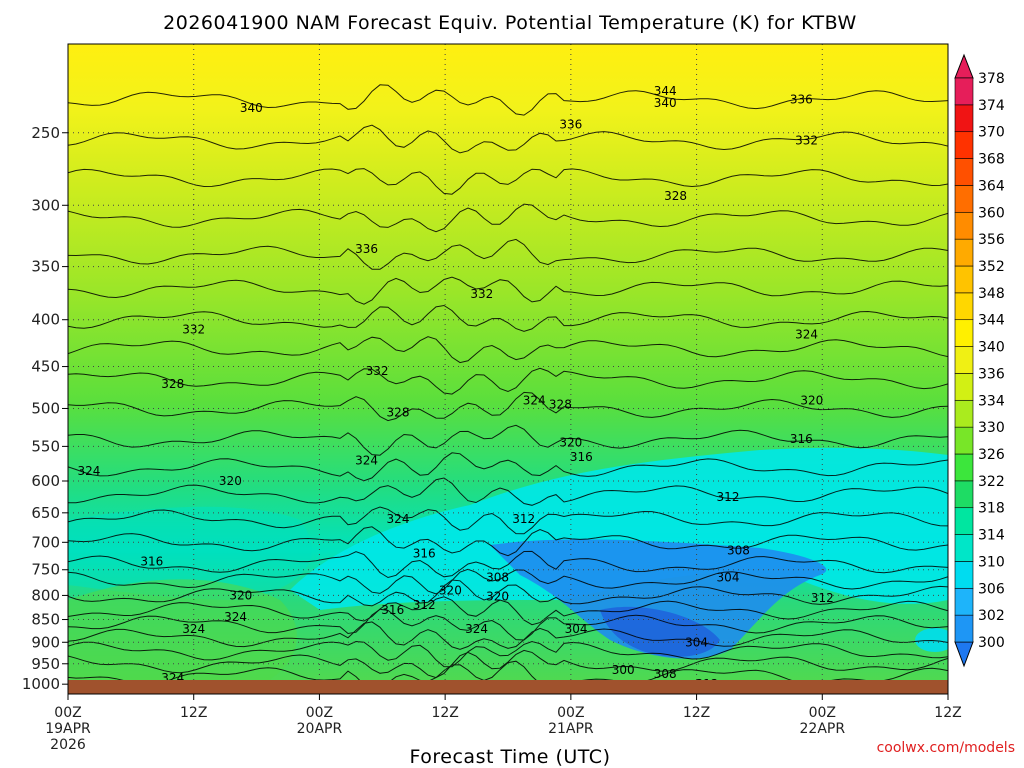 Image resolution: width=1024 pixels, height=768 pixels. What do you see at coordinates (45, 542) in the screenshot?
I see `y-tick-label: 700` at bounding box center [45, 542].